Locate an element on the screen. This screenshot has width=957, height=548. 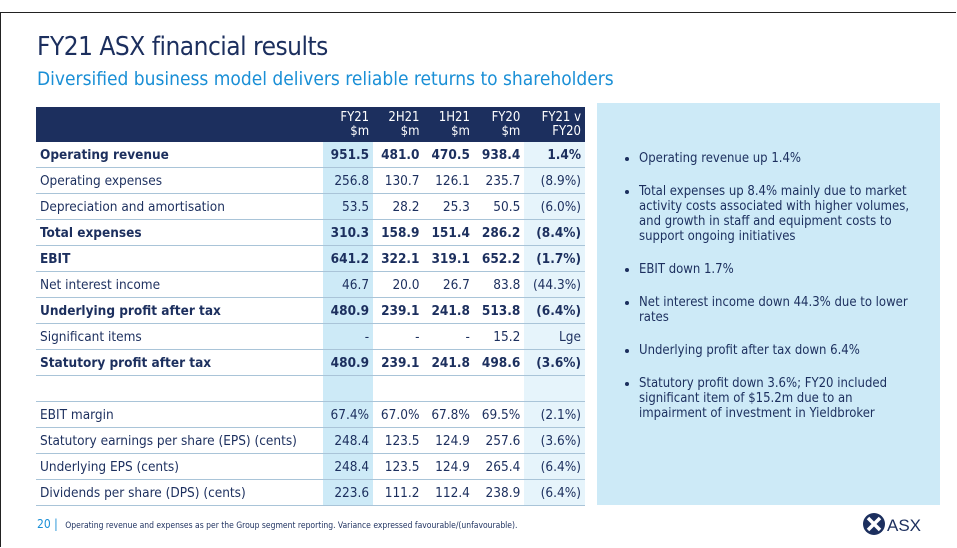
value-cell: 123.5 is located at coordinates (398, 440).